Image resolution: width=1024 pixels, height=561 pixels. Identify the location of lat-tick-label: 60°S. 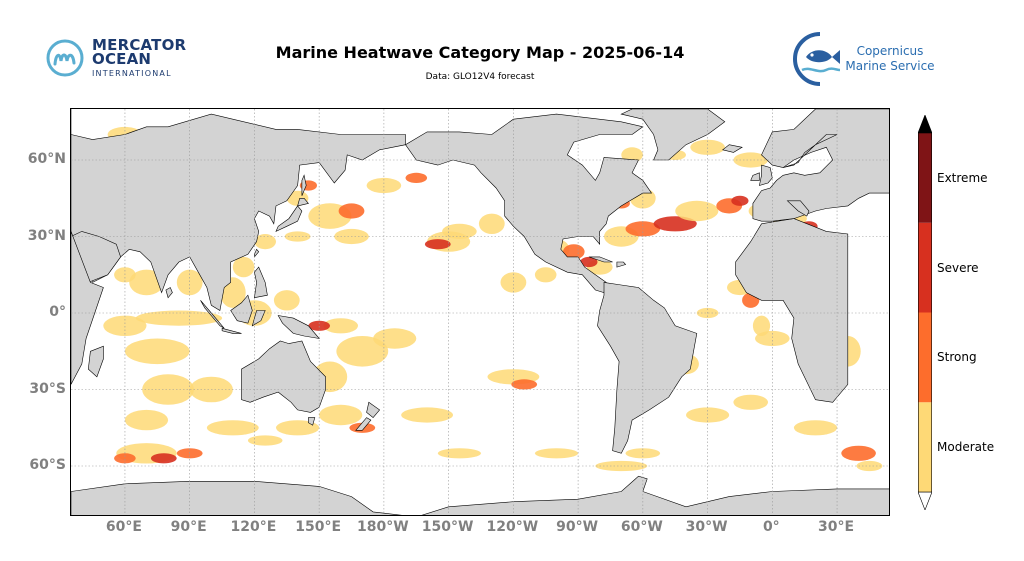
(47, 465).